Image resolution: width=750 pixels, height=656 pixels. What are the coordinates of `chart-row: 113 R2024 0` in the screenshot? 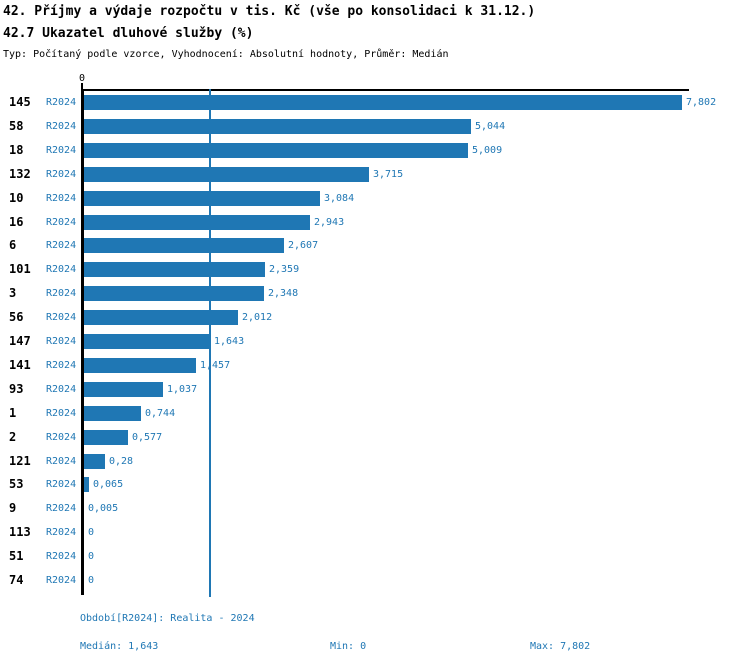 It's located at (375, 532).